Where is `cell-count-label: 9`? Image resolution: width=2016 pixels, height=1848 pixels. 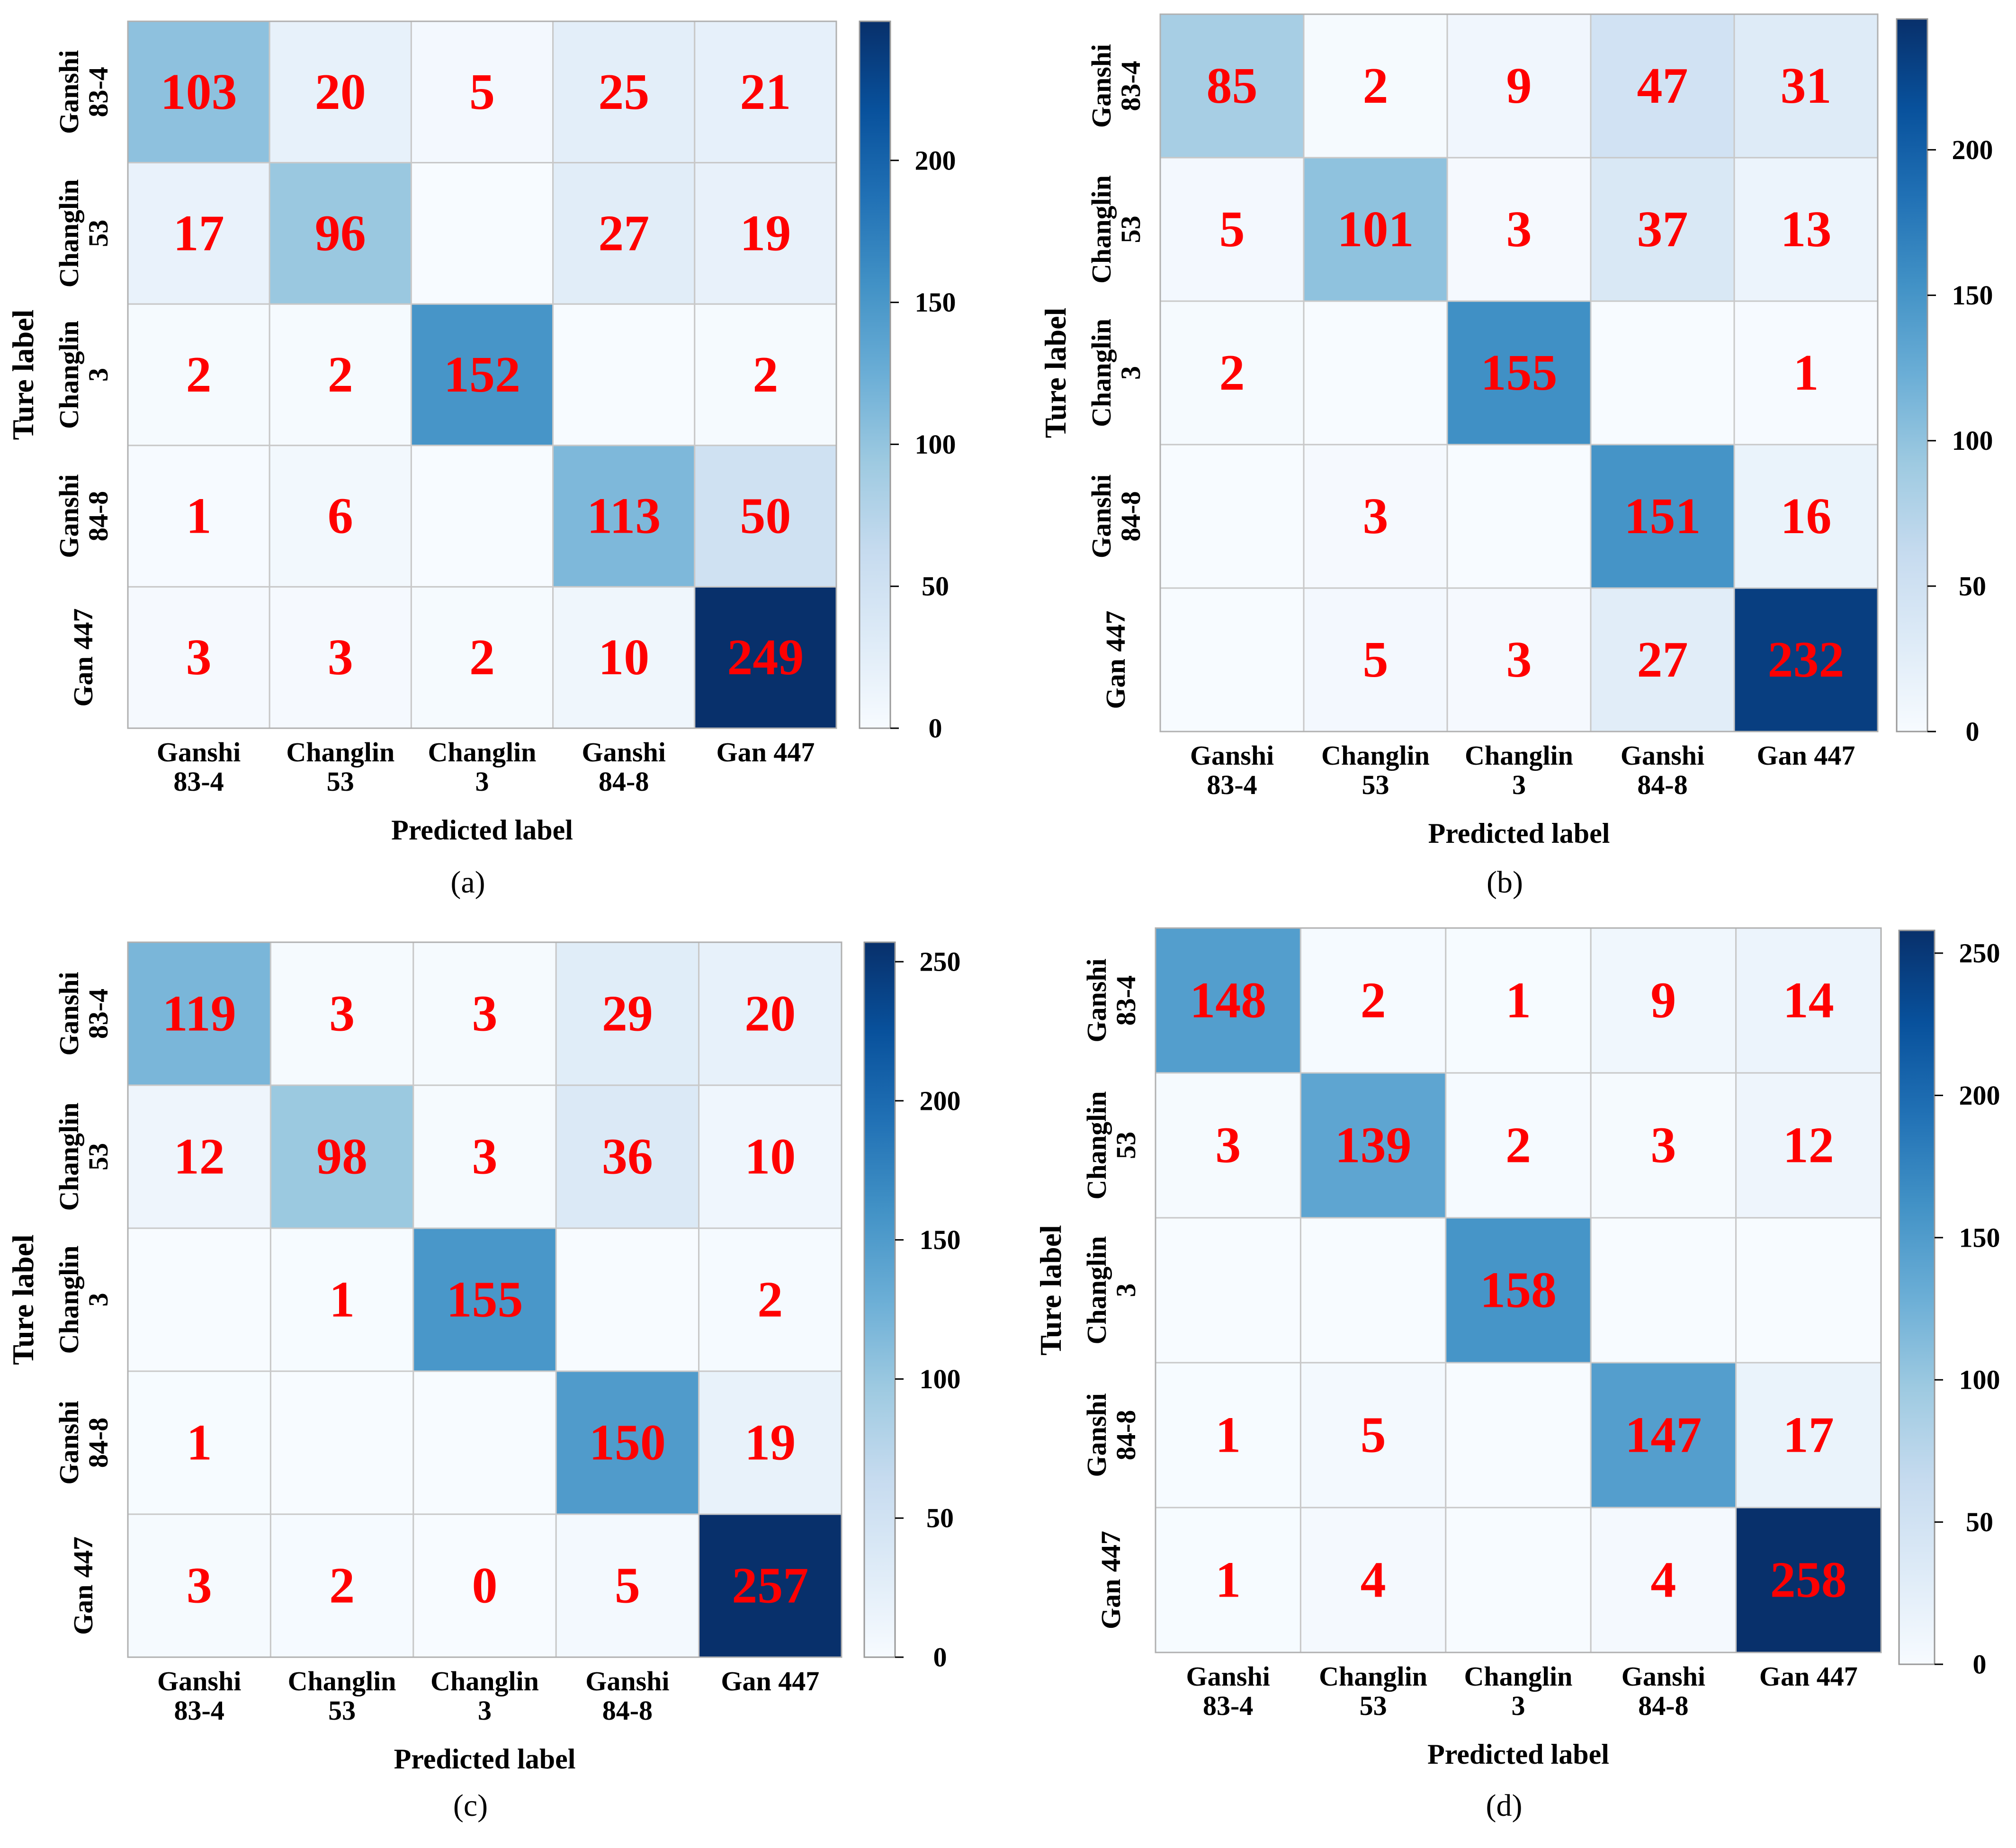
cell-count-label: 9 is located at coordinates (1663, 1001).